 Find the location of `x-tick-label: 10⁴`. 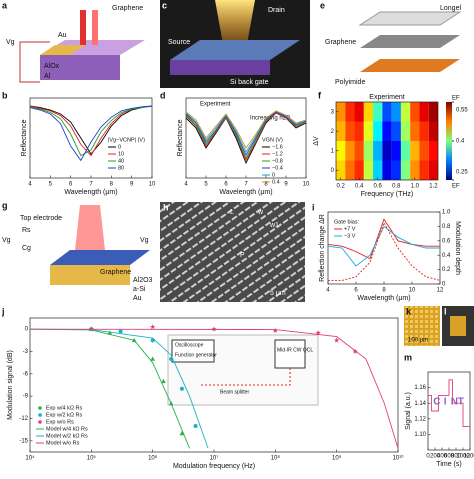

x-tick-label: 10⁴ is located at coordinates (30, 458).